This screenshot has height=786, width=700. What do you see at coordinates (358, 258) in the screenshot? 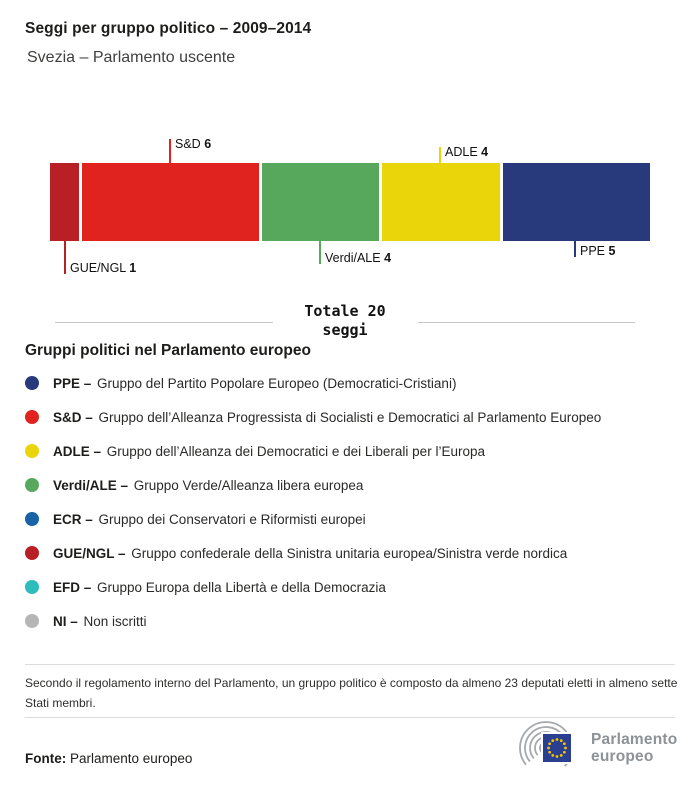
I see `callout-label-verdi-ale: Verdi/ALE 4` at bounding box center [358, 258].